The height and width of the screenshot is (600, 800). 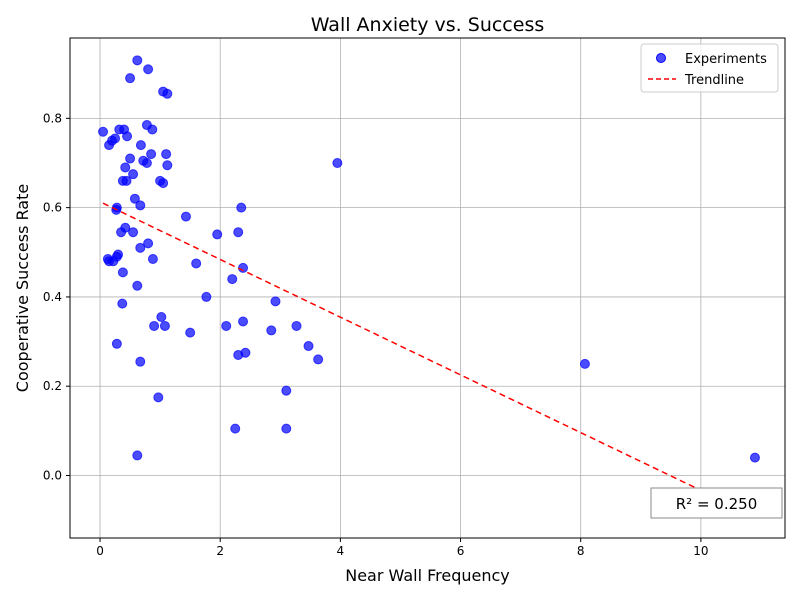 What do you see at coordinates (52, 208) in the screenshot?
I see `y-tick-label: 0.6` at bounding box center [52, 208].